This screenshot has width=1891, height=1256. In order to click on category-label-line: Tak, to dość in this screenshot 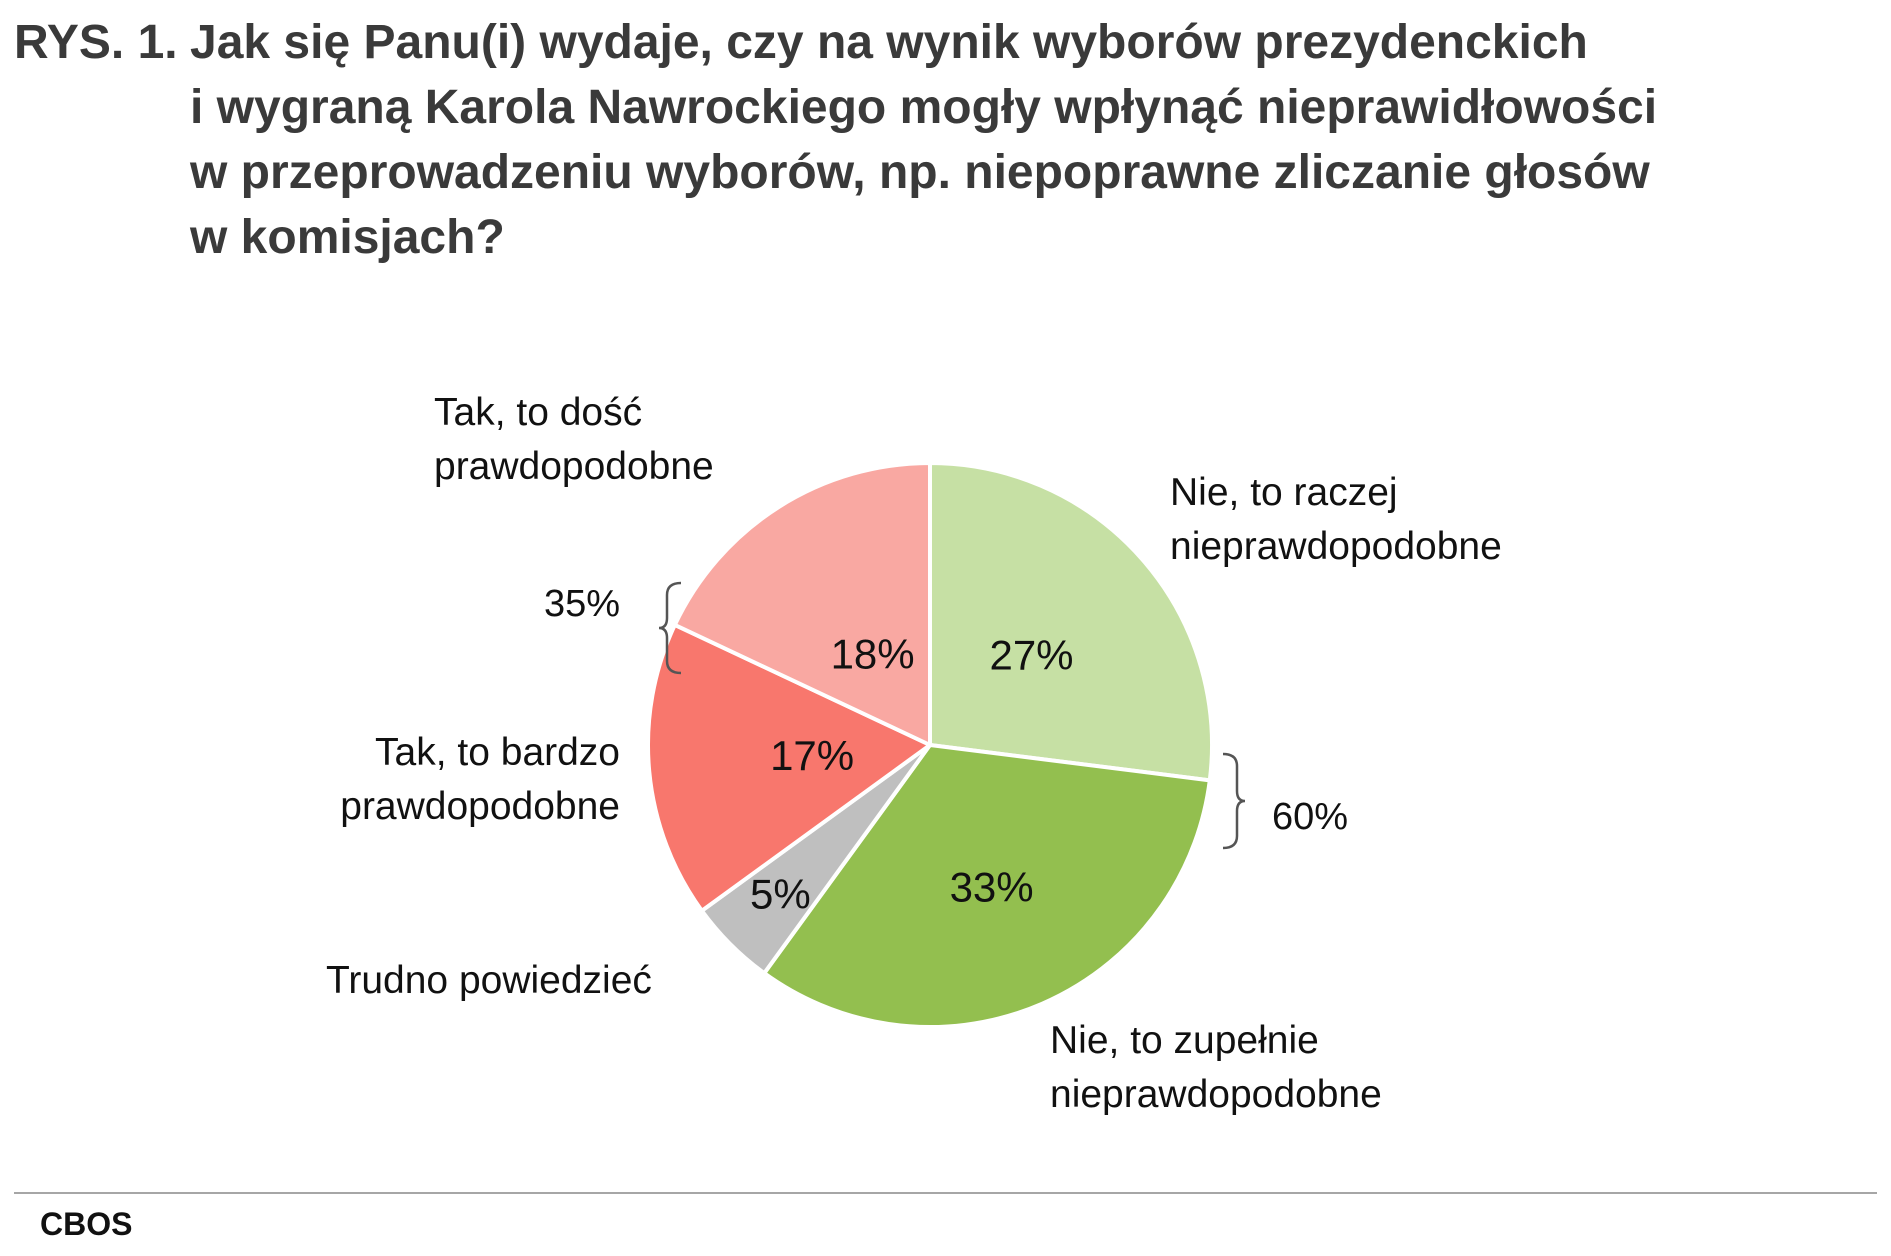, I will do `click(538, 412)`.